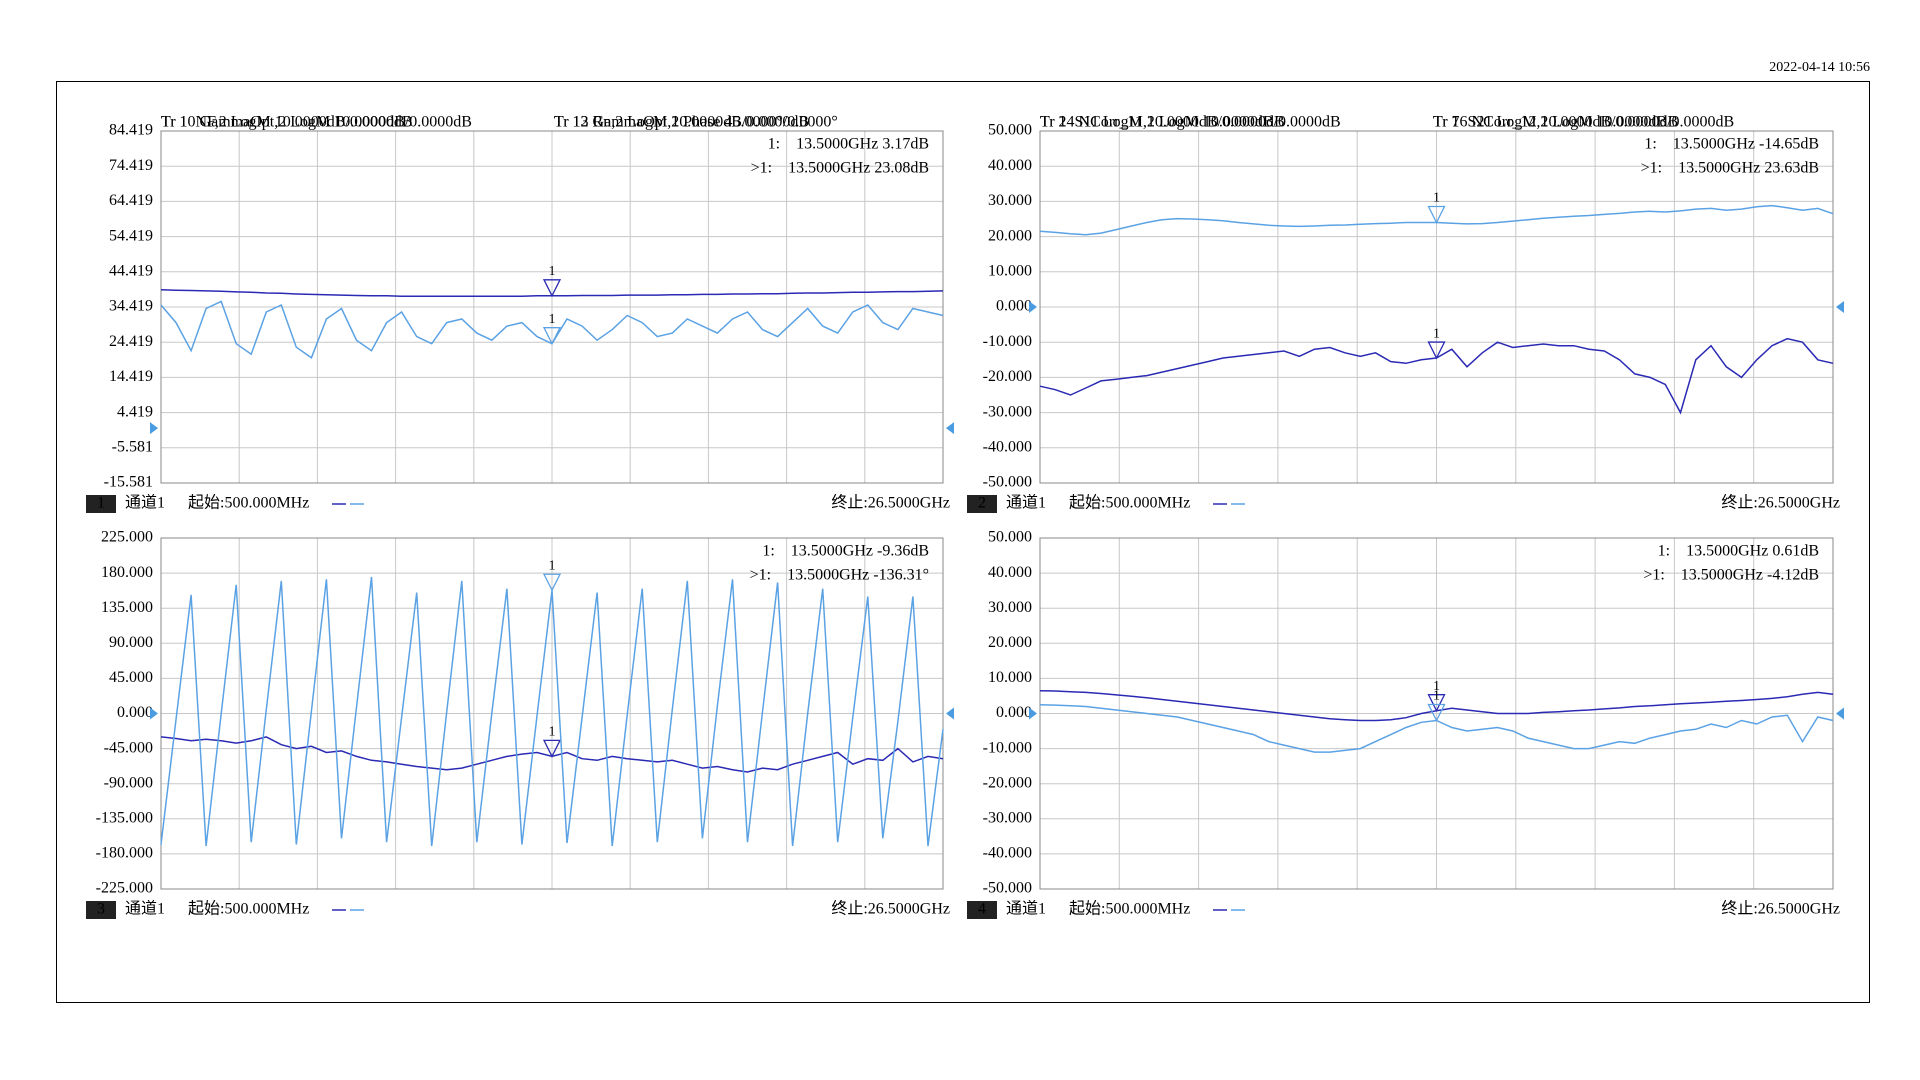 The height and width of the screenshot is (1080, 1920). Describe the element at coordinates (128, 747) in the screenshot. I see `y-tick-label: -45.000` at that location.